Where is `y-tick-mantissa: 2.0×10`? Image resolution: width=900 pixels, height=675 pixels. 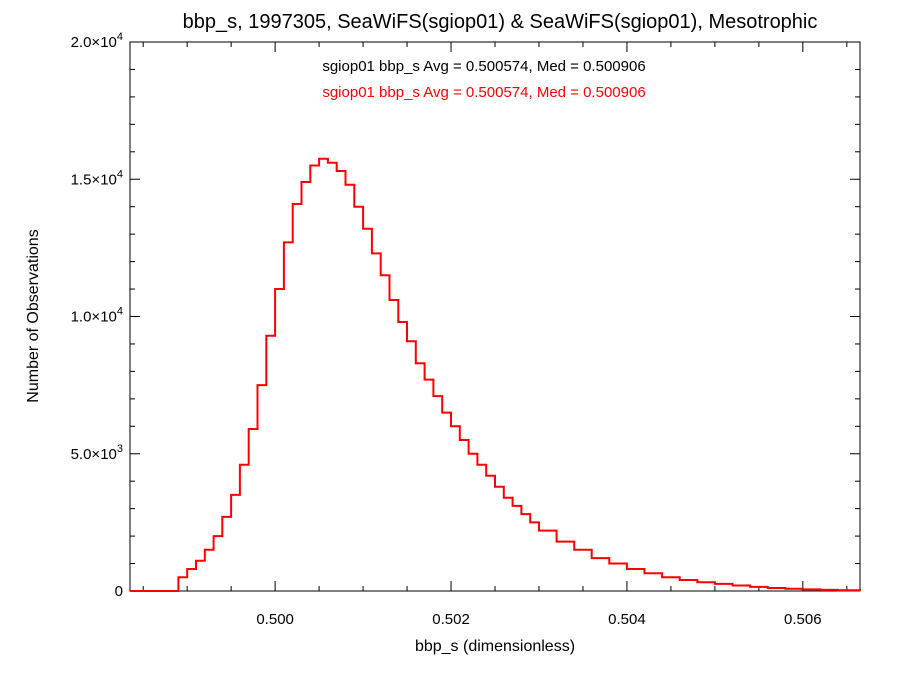 y-tick-mantissa: 2.0×10 is located at coordinates (94, 42).